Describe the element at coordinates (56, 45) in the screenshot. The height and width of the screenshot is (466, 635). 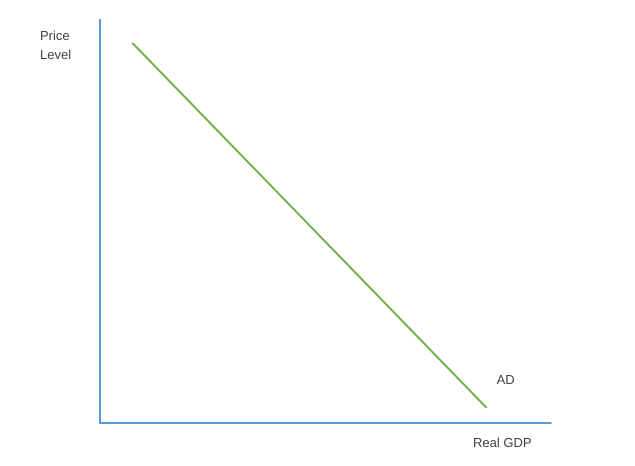
I see `y-axis-title: Price Level` at that location.